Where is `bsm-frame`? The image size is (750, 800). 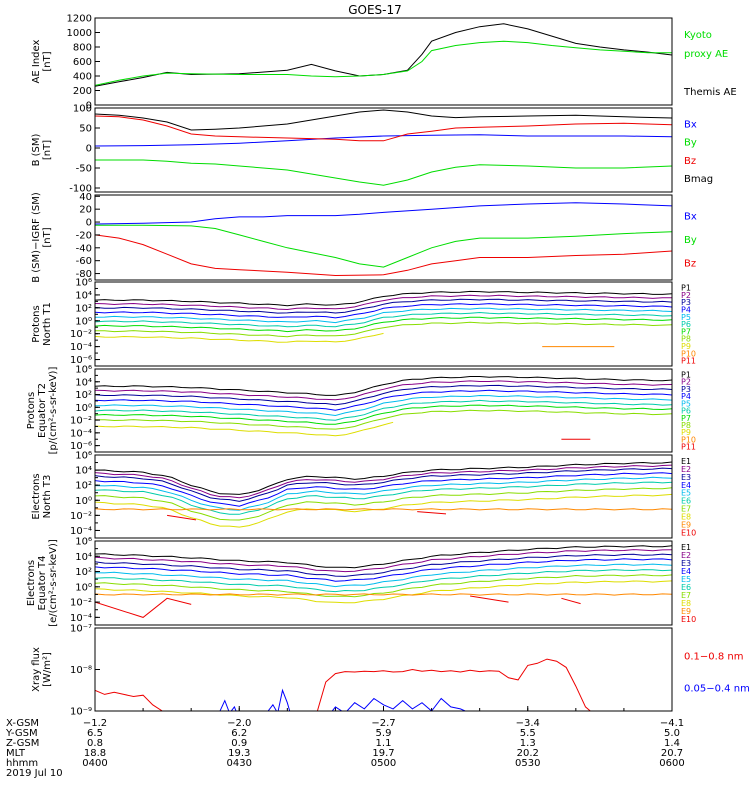 bsm-frame is located at coordinates (383, 150).